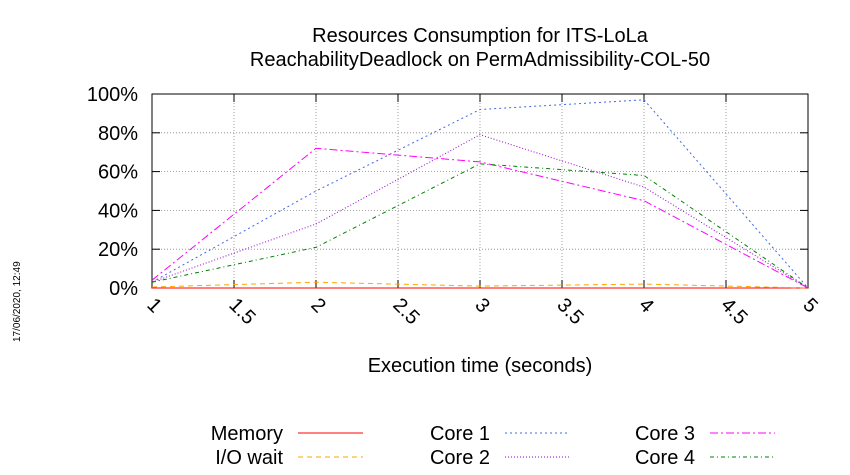  Describe the element at coordinates (733, 311) in the screenshot. I see `x-tick-label: 4.5` at that location.